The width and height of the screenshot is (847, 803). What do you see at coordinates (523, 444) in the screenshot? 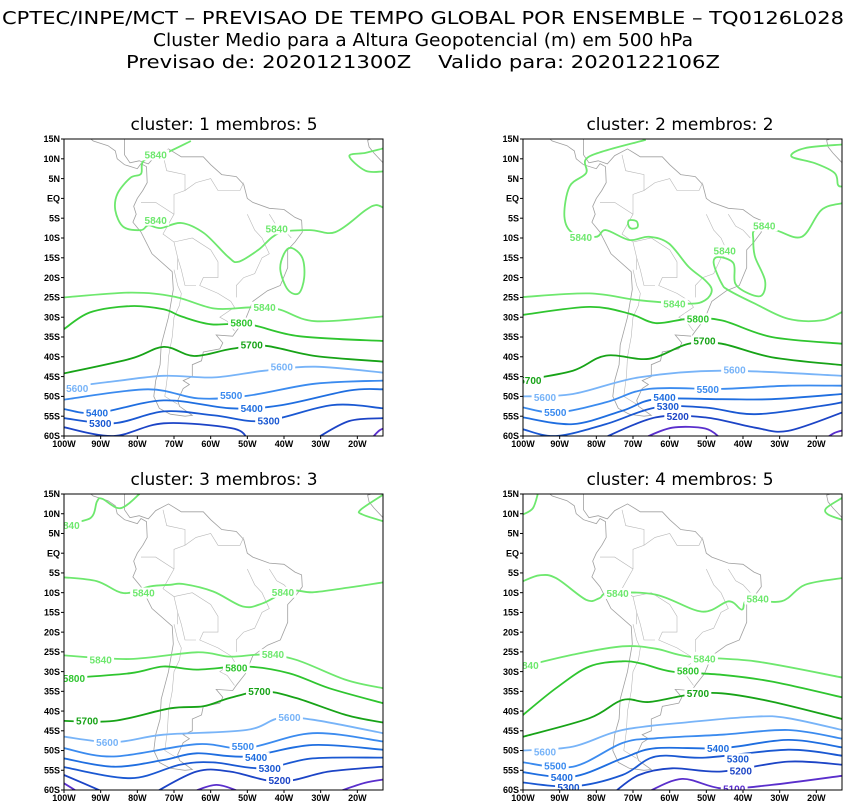
I see `lon-tick-label: 100W` at bounding box center [523, 444].